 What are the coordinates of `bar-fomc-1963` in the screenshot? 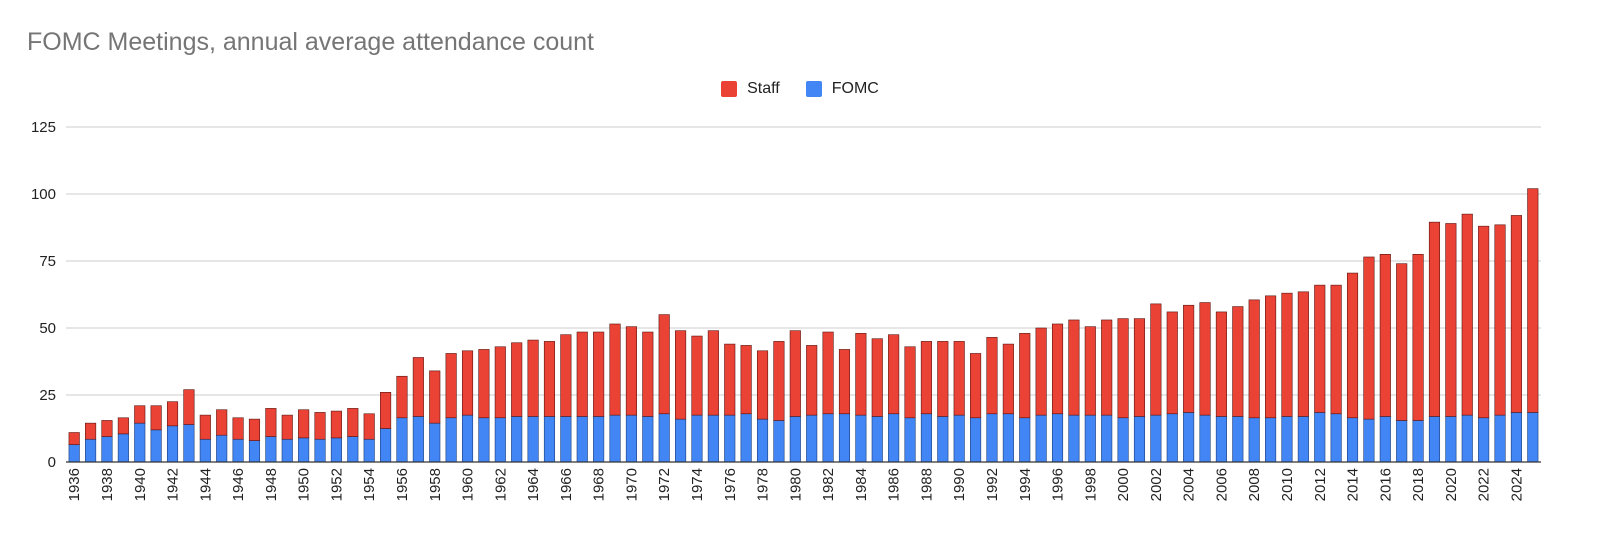 It's located at (517, 439).